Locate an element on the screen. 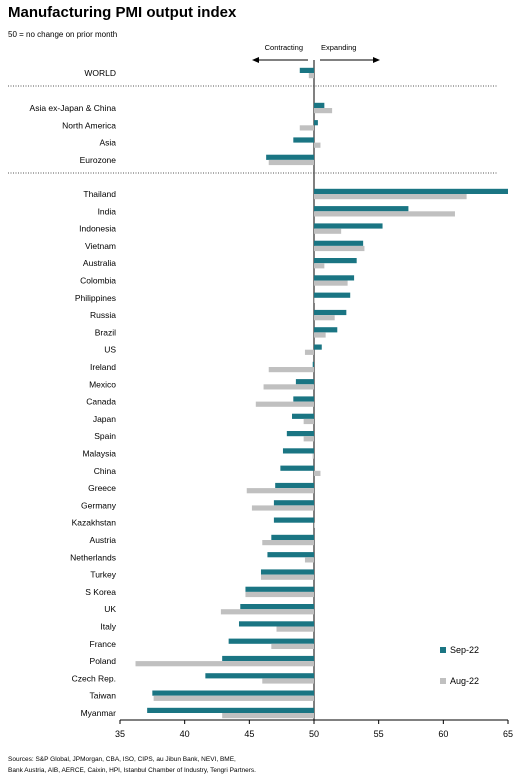 The width and height of the screenshot is (521, 778). category-label: Vietnam is located at coordinates (100, 246).